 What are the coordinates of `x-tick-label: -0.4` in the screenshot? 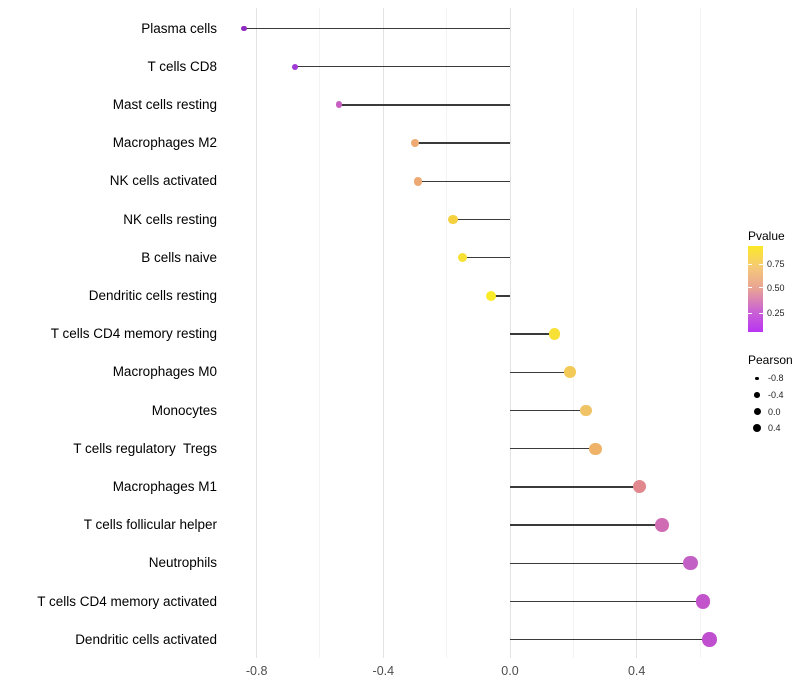 It's located at (383, 671).